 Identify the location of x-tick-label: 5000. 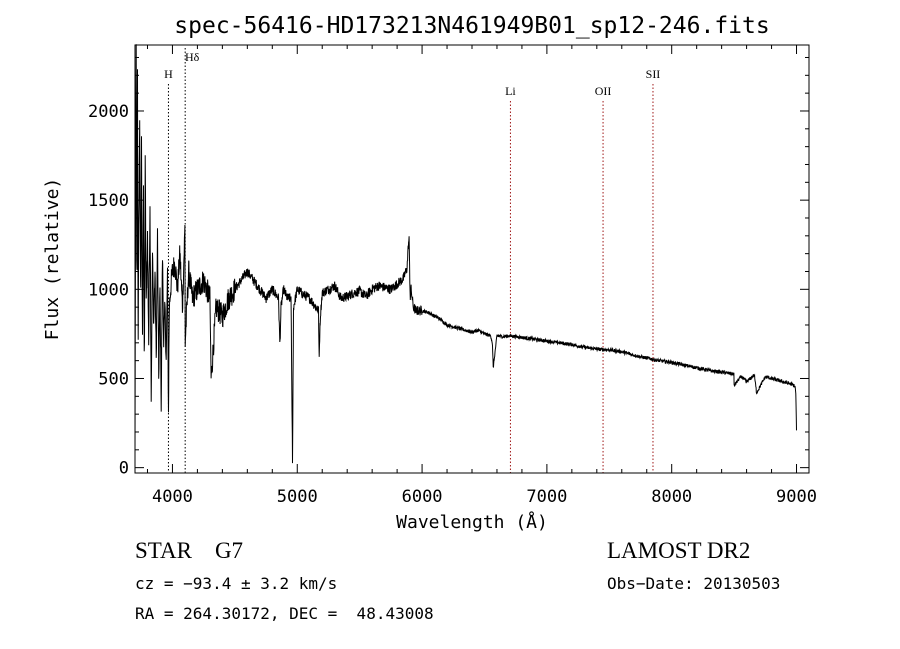
(297, 497).